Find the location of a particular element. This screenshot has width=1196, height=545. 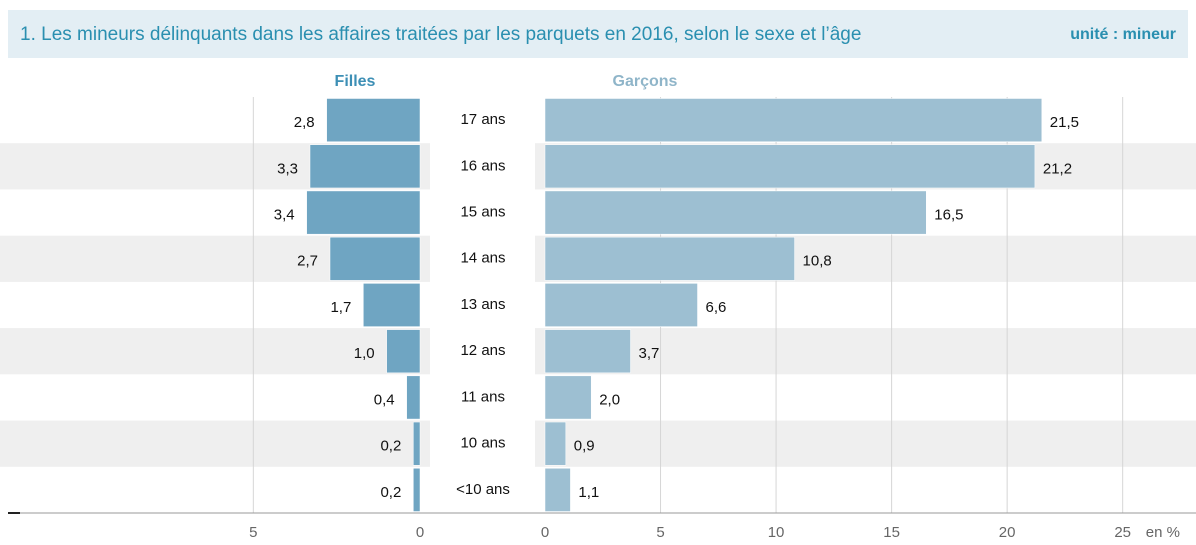

x-unit: en % is located at coordinates (1163, 532).